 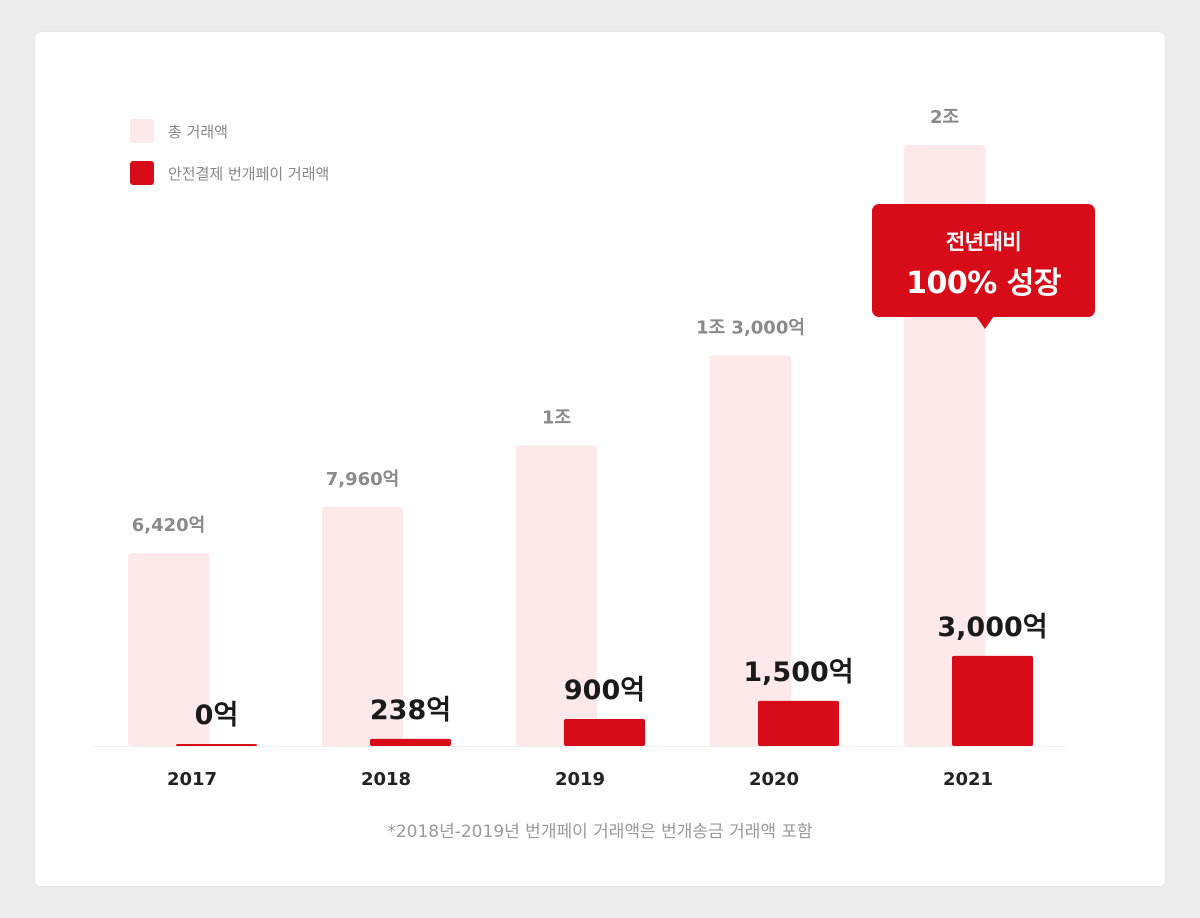 What do you see at coordinates (798, 672) in the screenshot?
I see `safe-pay-value-label: 1,500억` at bounding box center [798, 672].